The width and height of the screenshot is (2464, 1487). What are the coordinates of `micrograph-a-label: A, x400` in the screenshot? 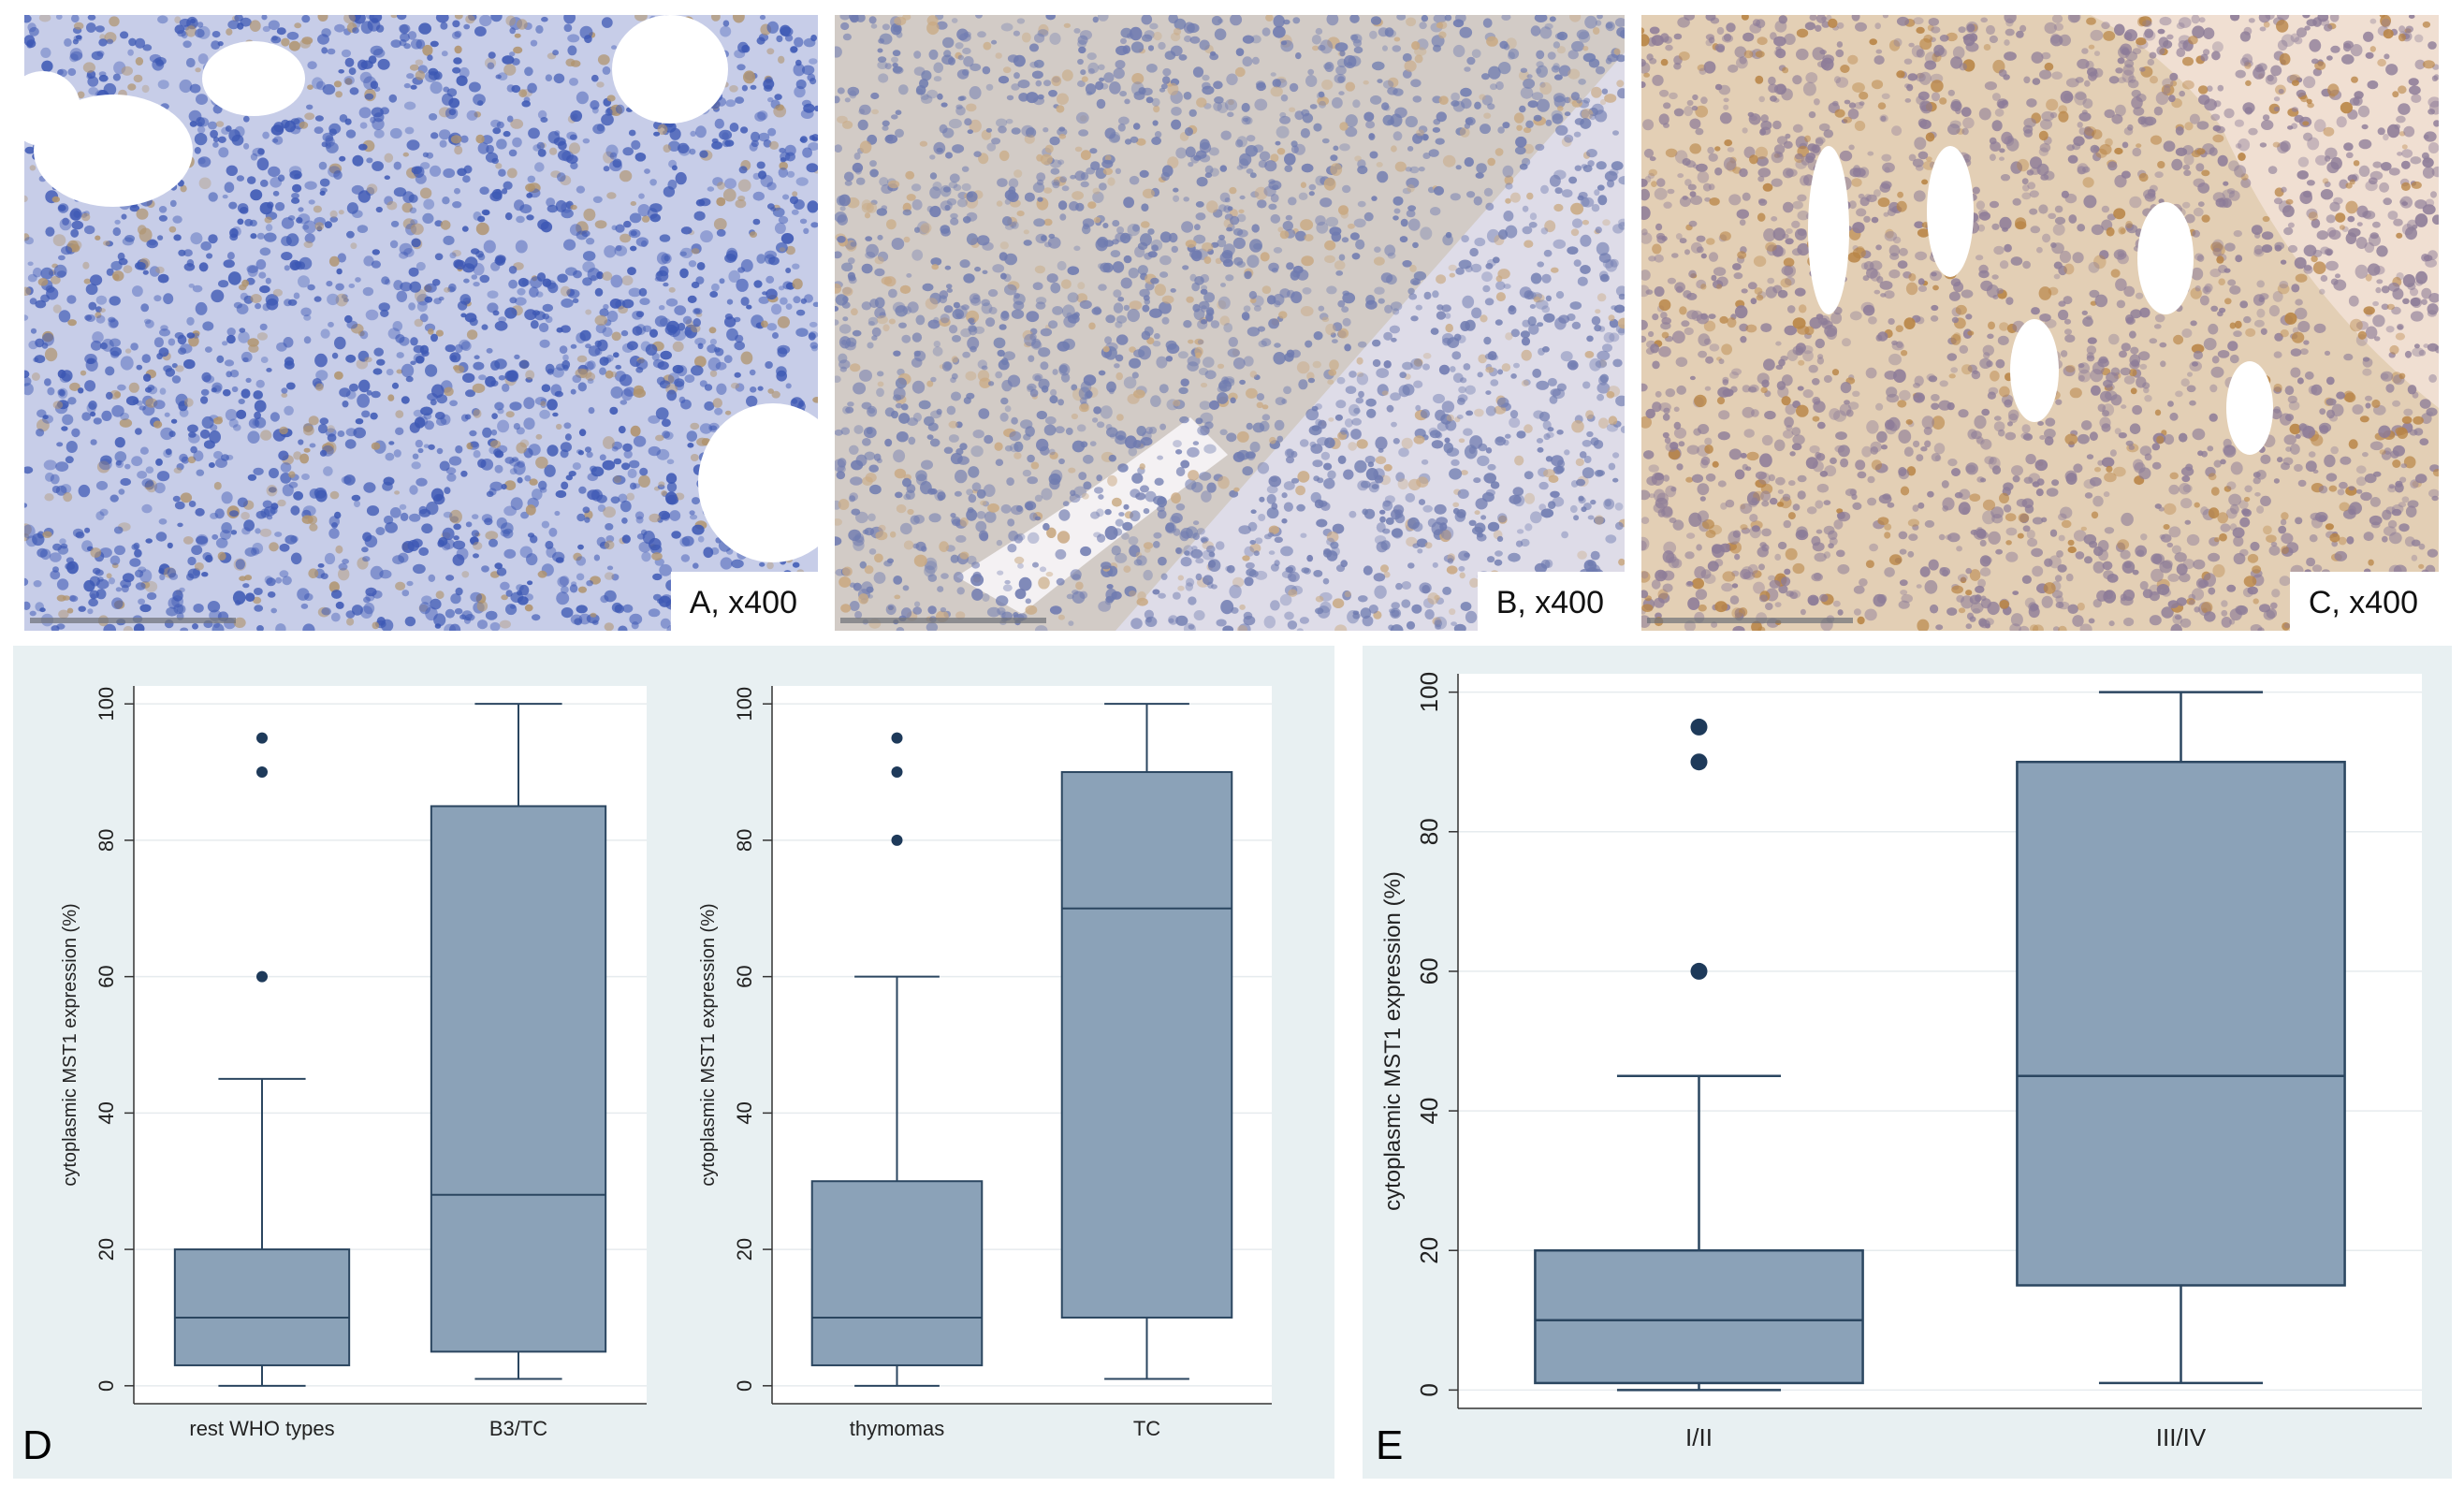 It's located at (744, 601).